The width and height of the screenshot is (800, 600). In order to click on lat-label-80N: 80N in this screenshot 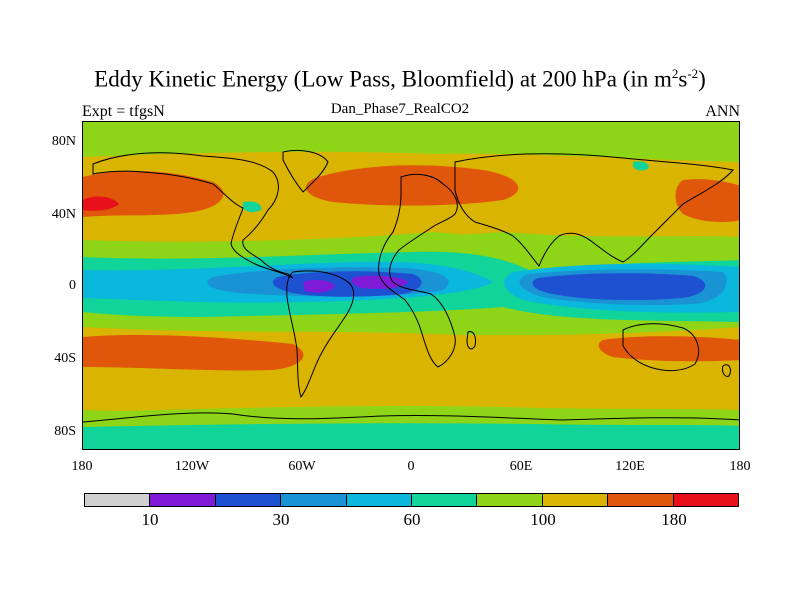, I will do `click(63, 141)`.